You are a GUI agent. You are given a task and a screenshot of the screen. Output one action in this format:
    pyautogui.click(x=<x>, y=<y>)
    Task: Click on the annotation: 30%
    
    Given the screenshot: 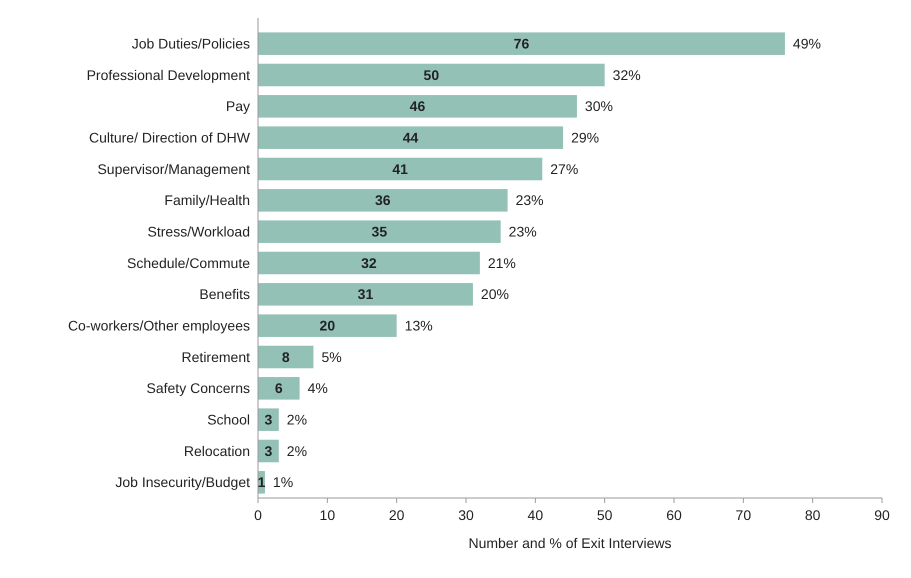 What is the action you would take?
    pyautogui.click(x=598, y=106)
    